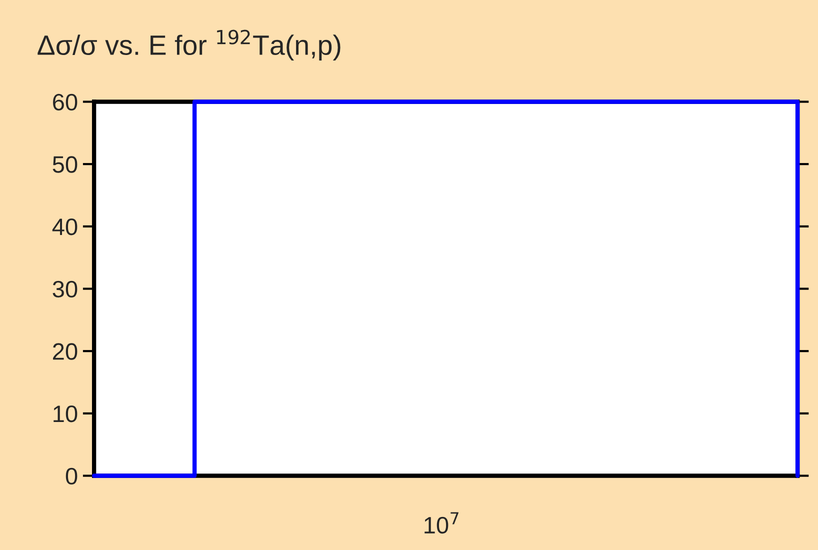 Image resolution: width=818 pixels, height=550 pixels. What do you see at coordinates (441, 523) in the screenshot?
I see `text: 10$^{7}$` at bounding box center [441, 523].